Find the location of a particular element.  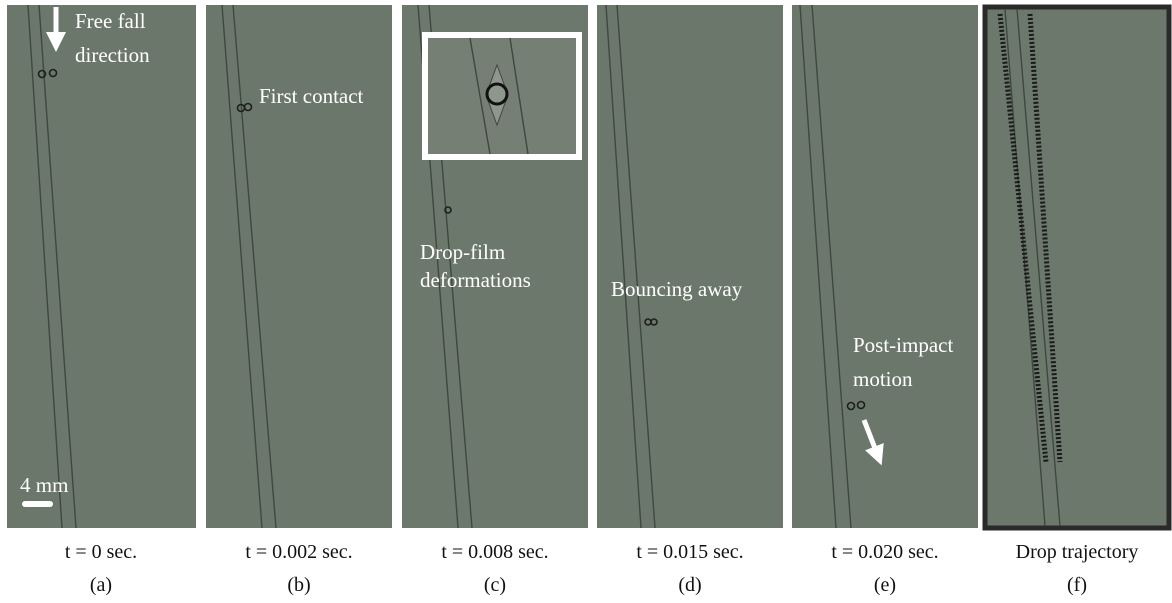

annotation: Drop-film is located at coordinates (462, 252).